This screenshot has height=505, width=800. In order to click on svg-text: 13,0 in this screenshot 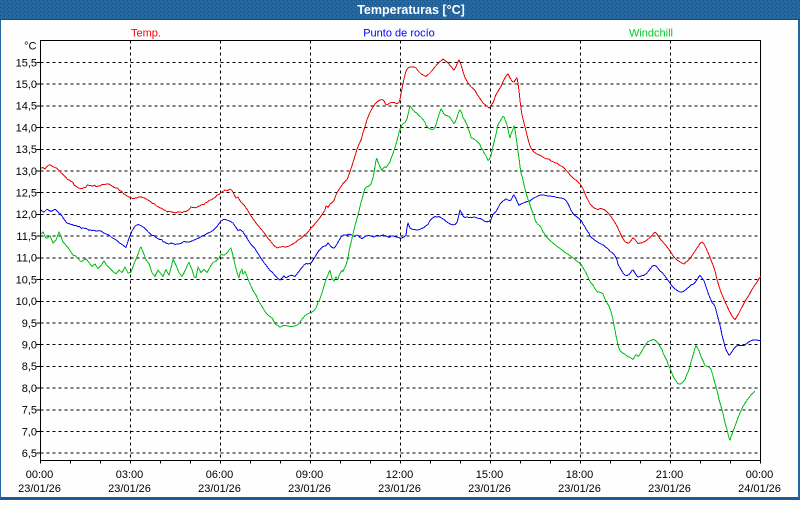, I will do `click(26, 172)`.